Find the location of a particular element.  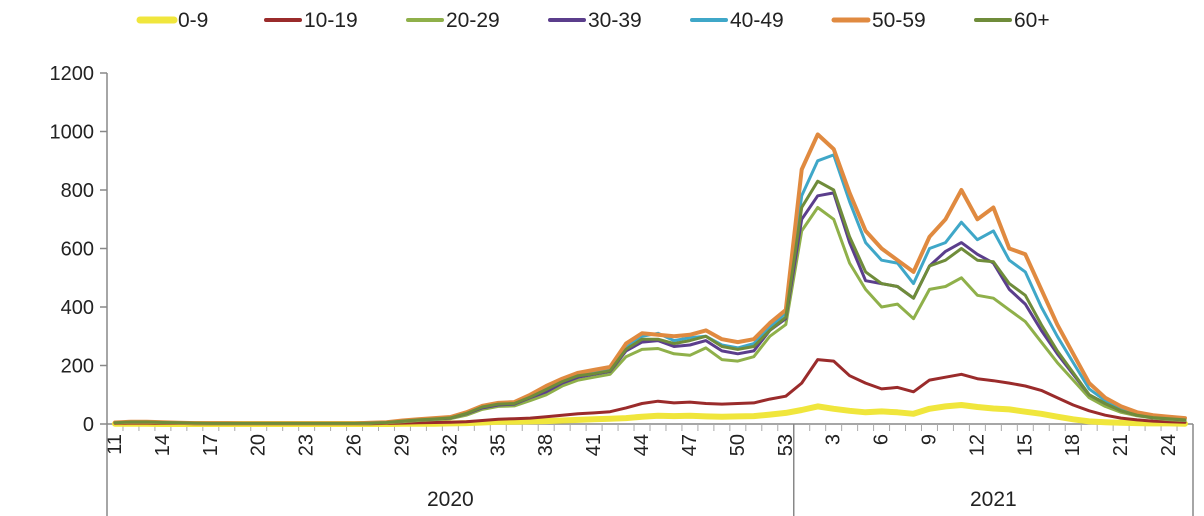

x-tick-label: 21 is located at coordinates (1121, 445).